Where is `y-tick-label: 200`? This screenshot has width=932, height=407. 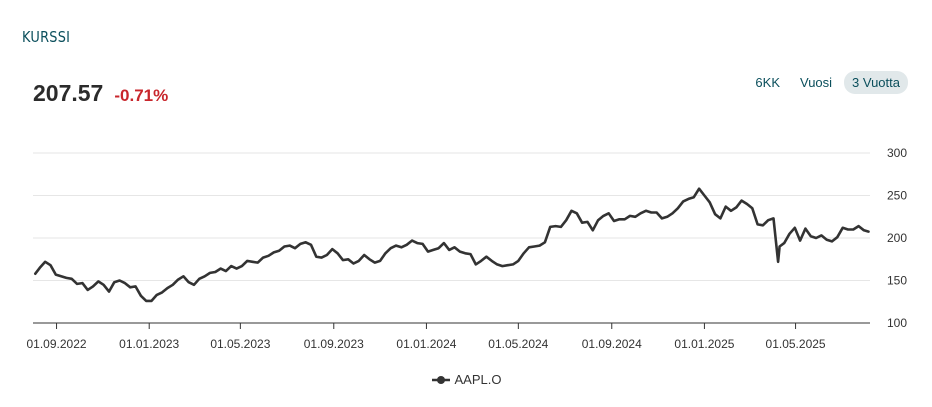
y-tick-label: 200 is located at coordinates (897, 238).